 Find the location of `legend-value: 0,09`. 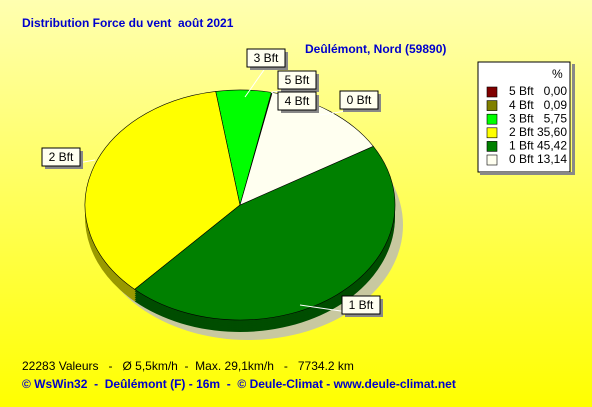

legend-value: 0,09 is located at coordinates (556, 105).